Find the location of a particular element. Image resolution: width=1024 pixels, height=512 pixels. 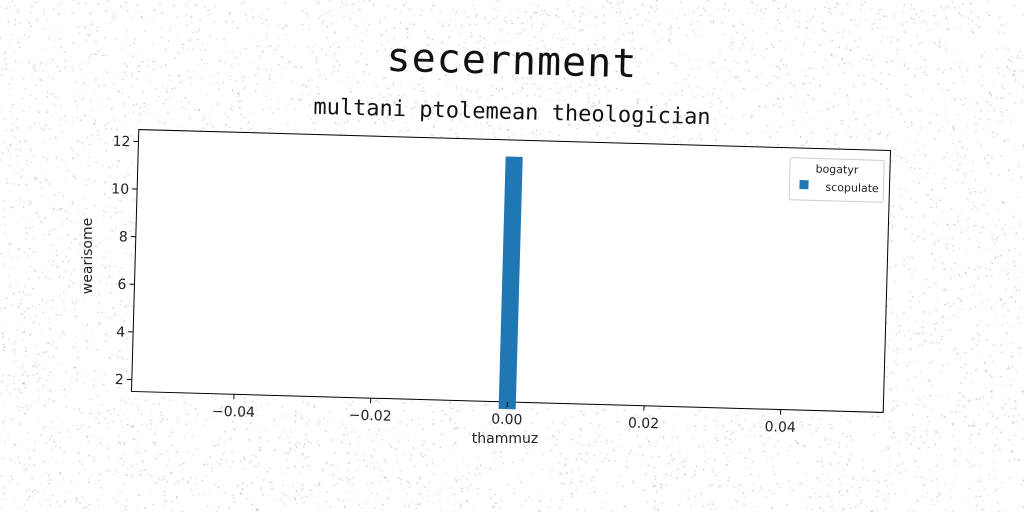

x-tick-label: 0.02 is located at coordinates (644, 423).